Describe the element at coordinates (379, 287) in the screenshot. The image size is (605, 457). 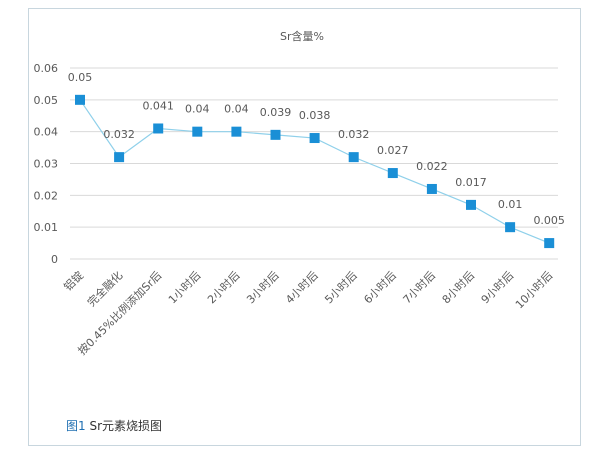
I see `x-tick-label: 6小时后` at that location.